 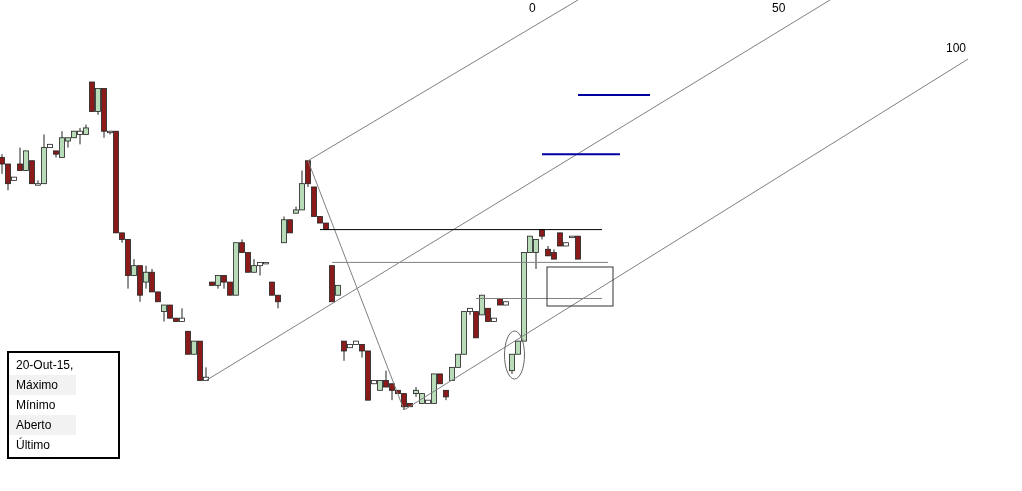 What do you see at coordinates (532, 8) in the screenshot?
I see `text: 0` at bounding box center [532, 8].